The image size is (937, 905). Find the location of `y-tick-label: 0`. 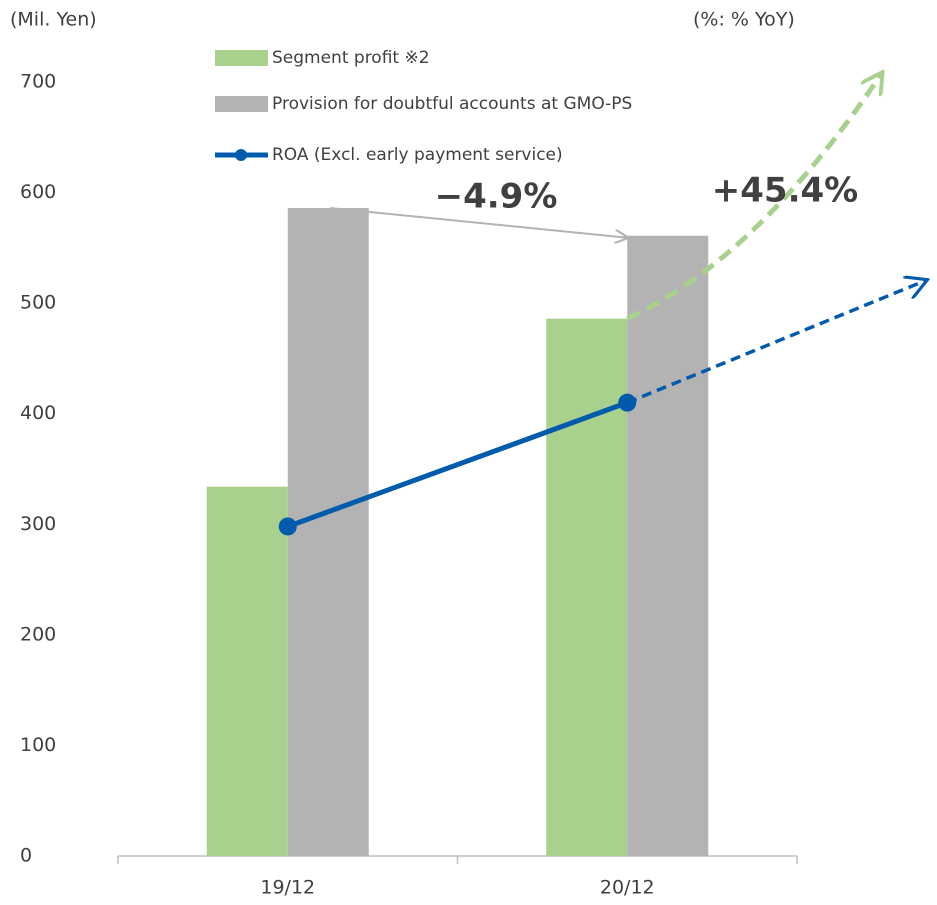

y-tick-label: 0 is located at coordinates (26, 856).